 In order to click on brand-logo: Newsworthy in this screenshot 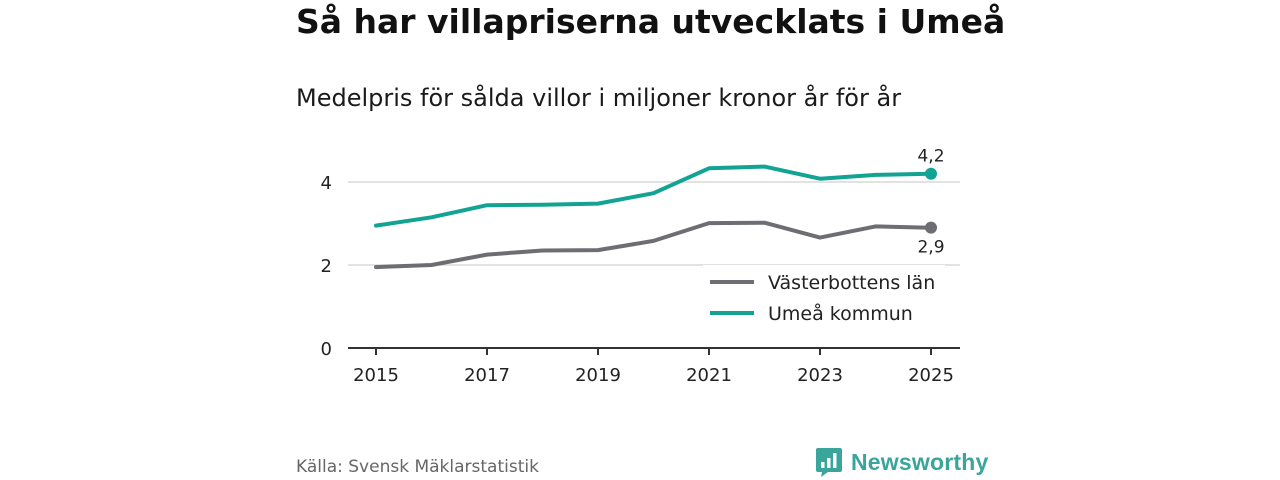, I will do `click(901, 462)`.